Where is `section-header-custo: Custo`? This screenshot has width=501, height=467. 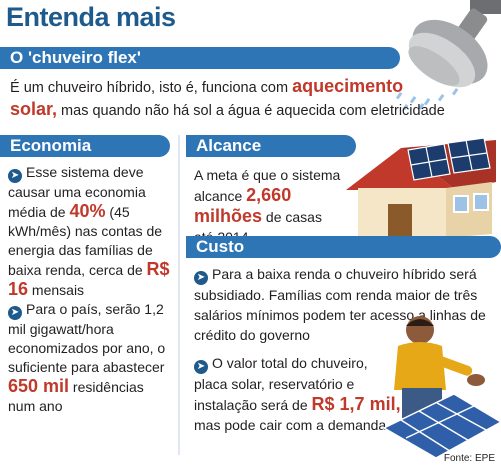 section-header-custo: Custo is located at coordinates (343, 247).